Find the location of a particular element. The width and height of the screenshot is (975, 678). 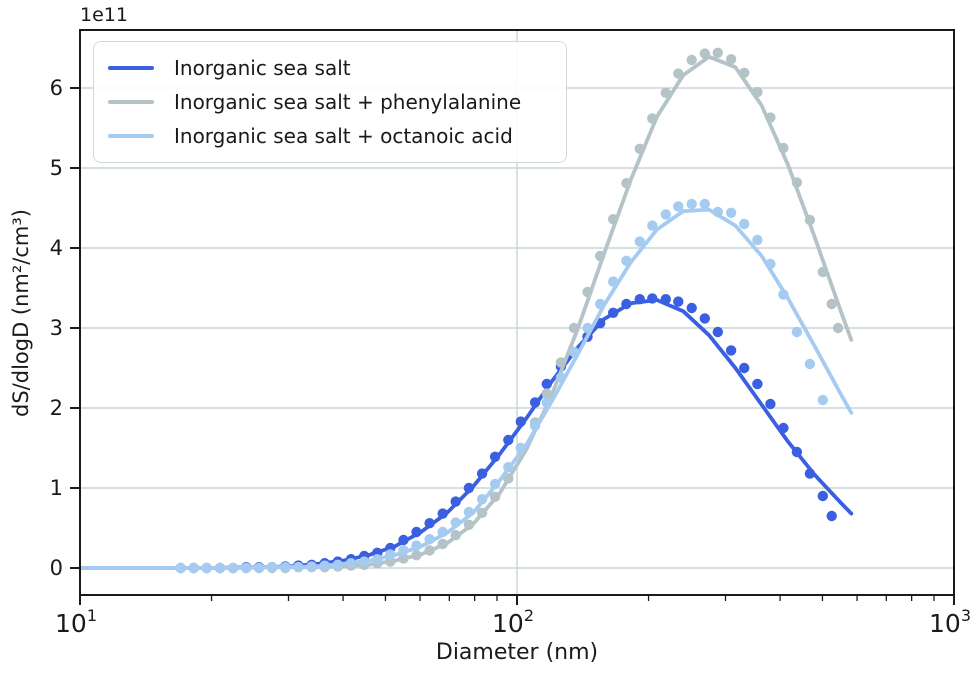

y-tick-label: 2 is located at coordinates (56, 408).